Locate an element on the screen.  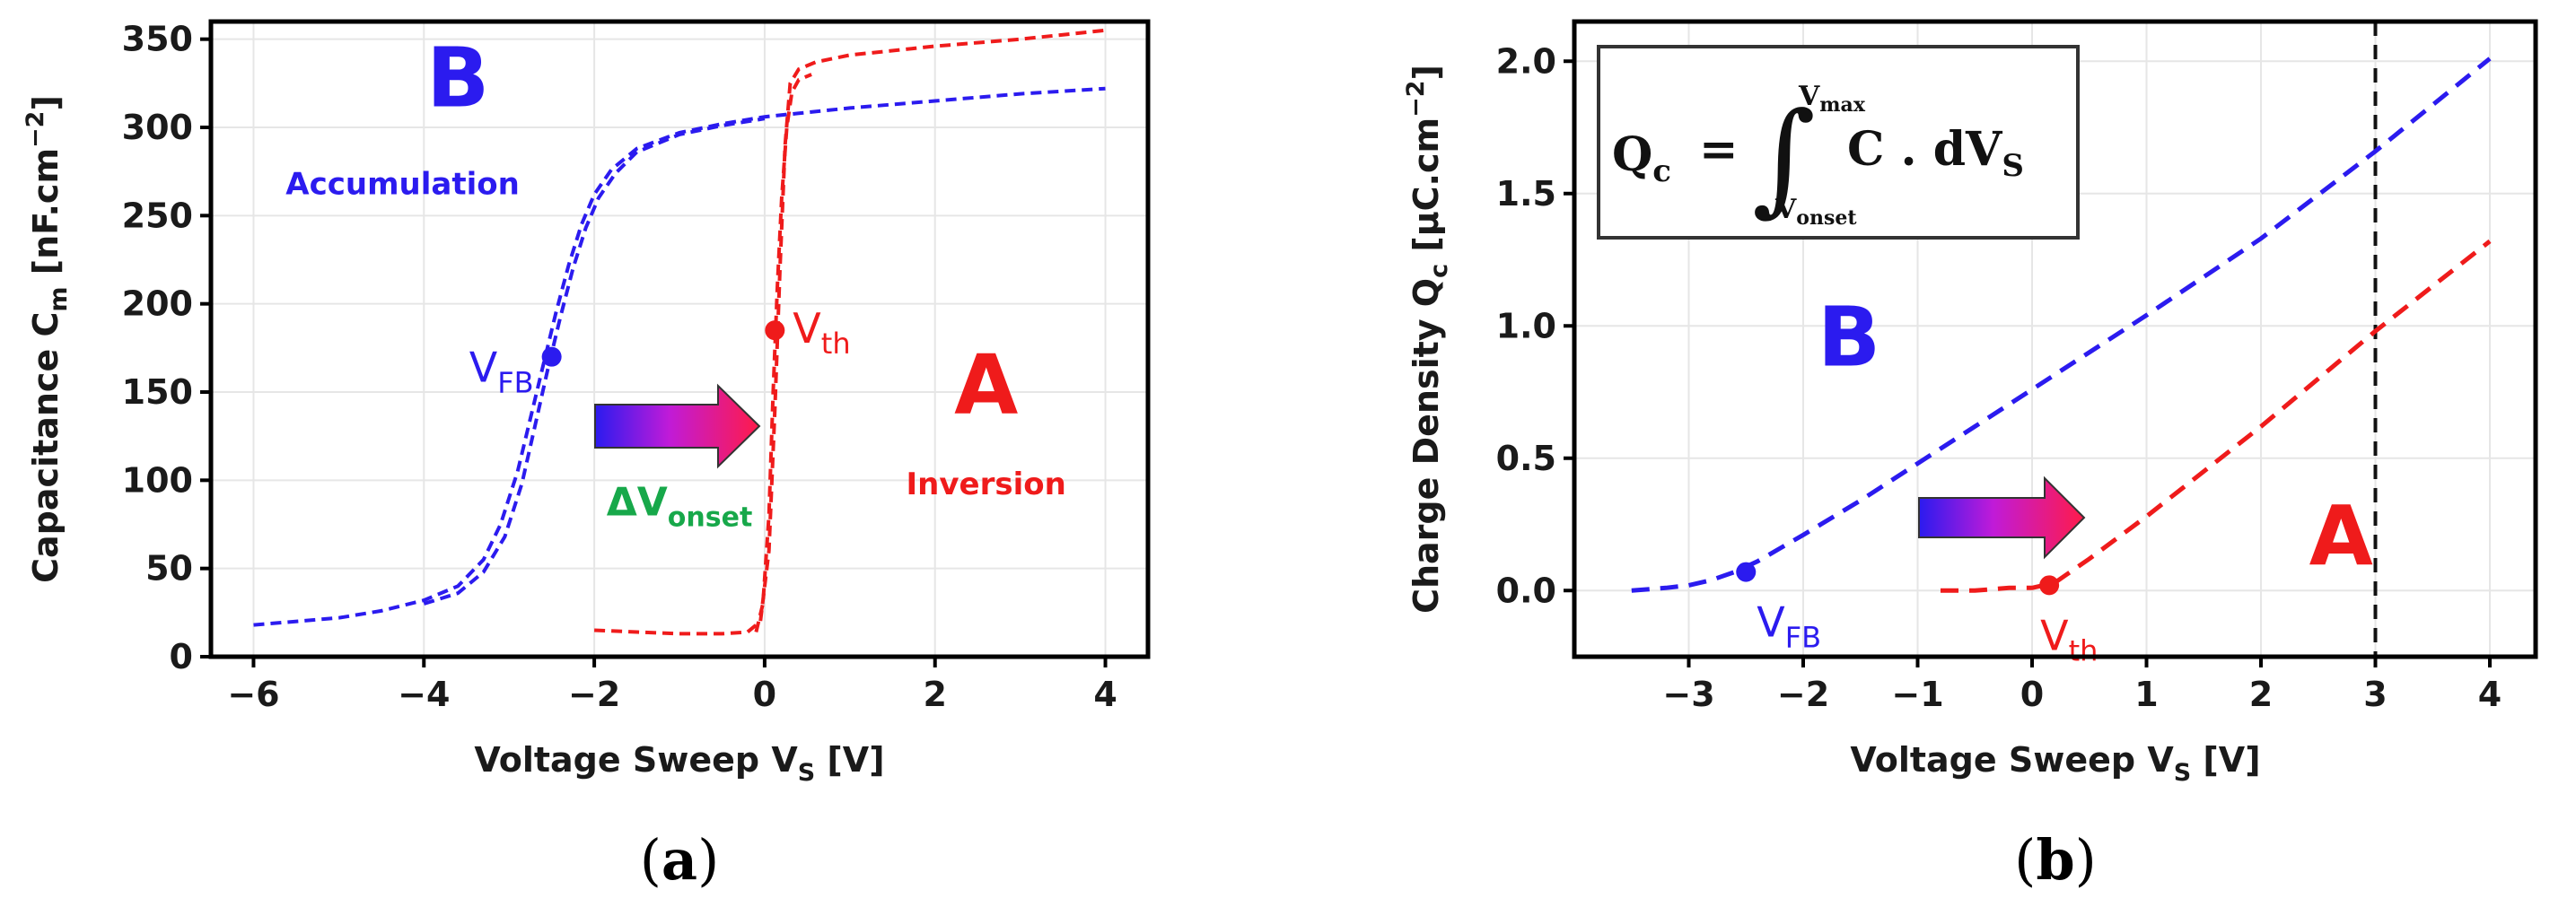
x-tick-label: 1 is located at coordinates (2146, 694).